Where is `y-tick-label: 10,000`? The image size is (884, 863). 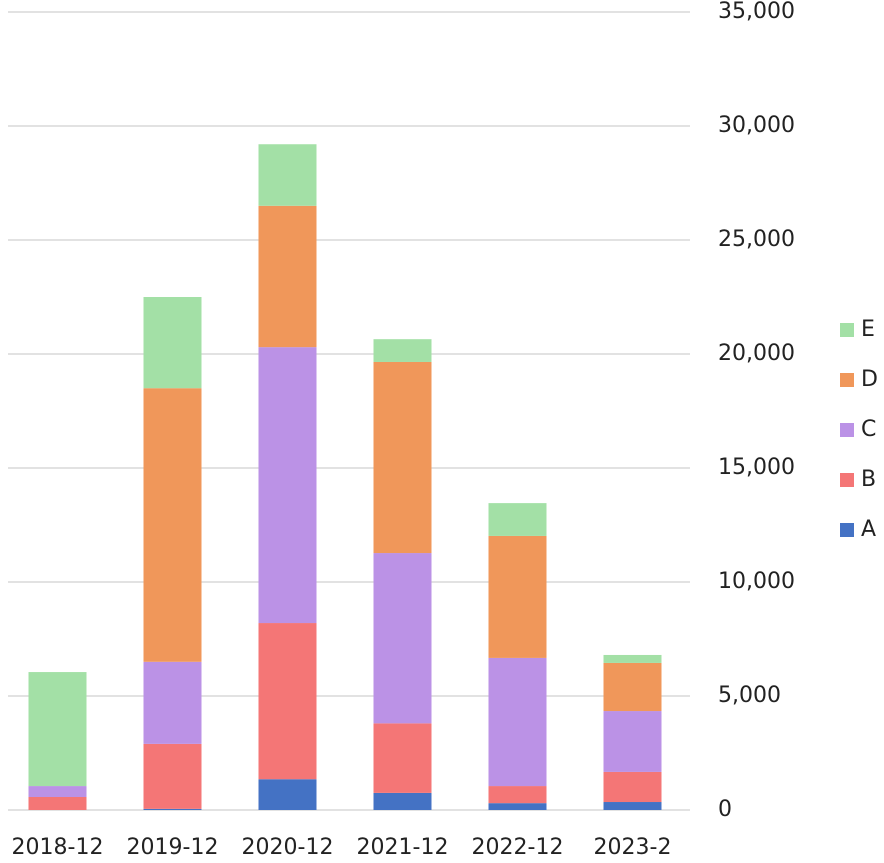
y-tick-label: 10,000 is located at coordinates (756, 581).